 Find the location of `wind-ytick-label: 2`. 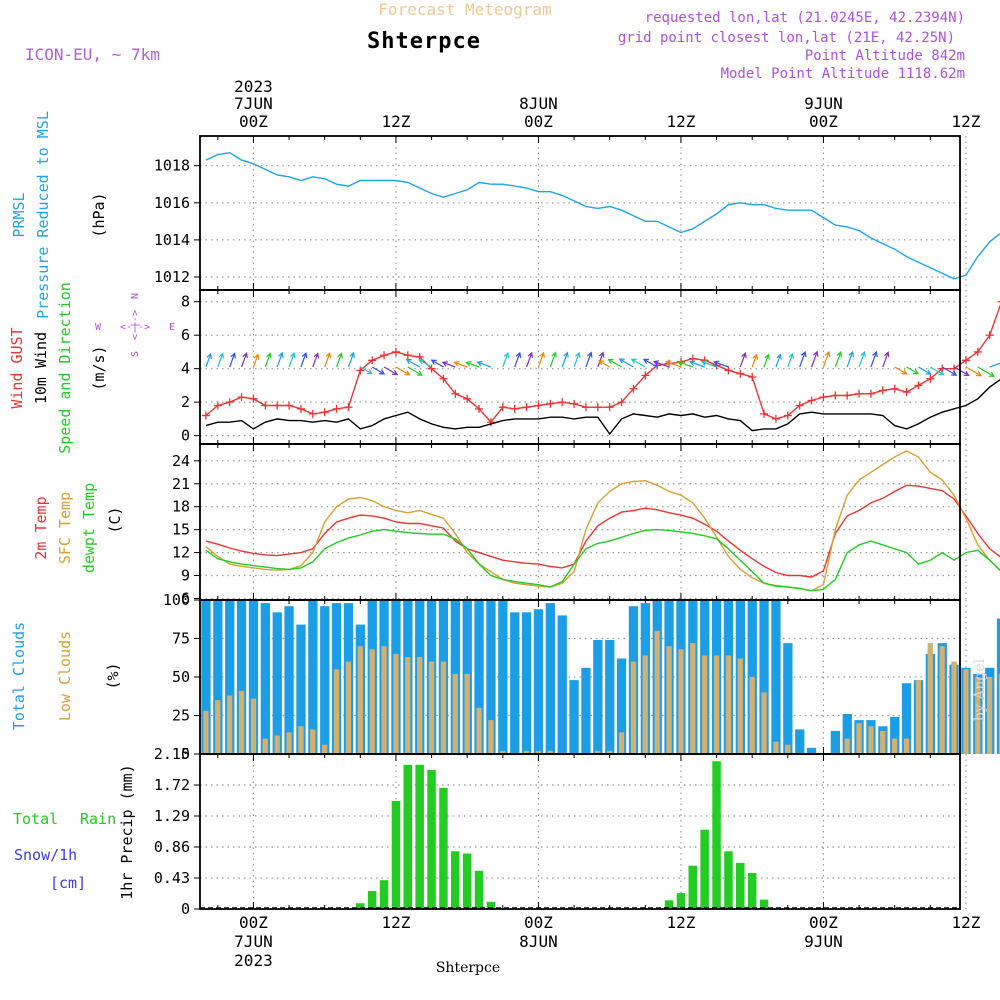

wind-ytick-label: 2 is located at coordinates (185, 402).